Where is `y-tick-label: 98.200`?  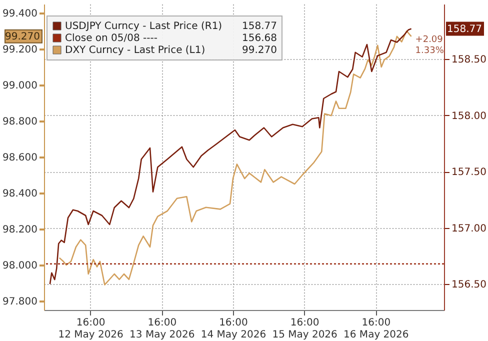 y-tick-label: 98.200 is located at coordinates (20, 230).